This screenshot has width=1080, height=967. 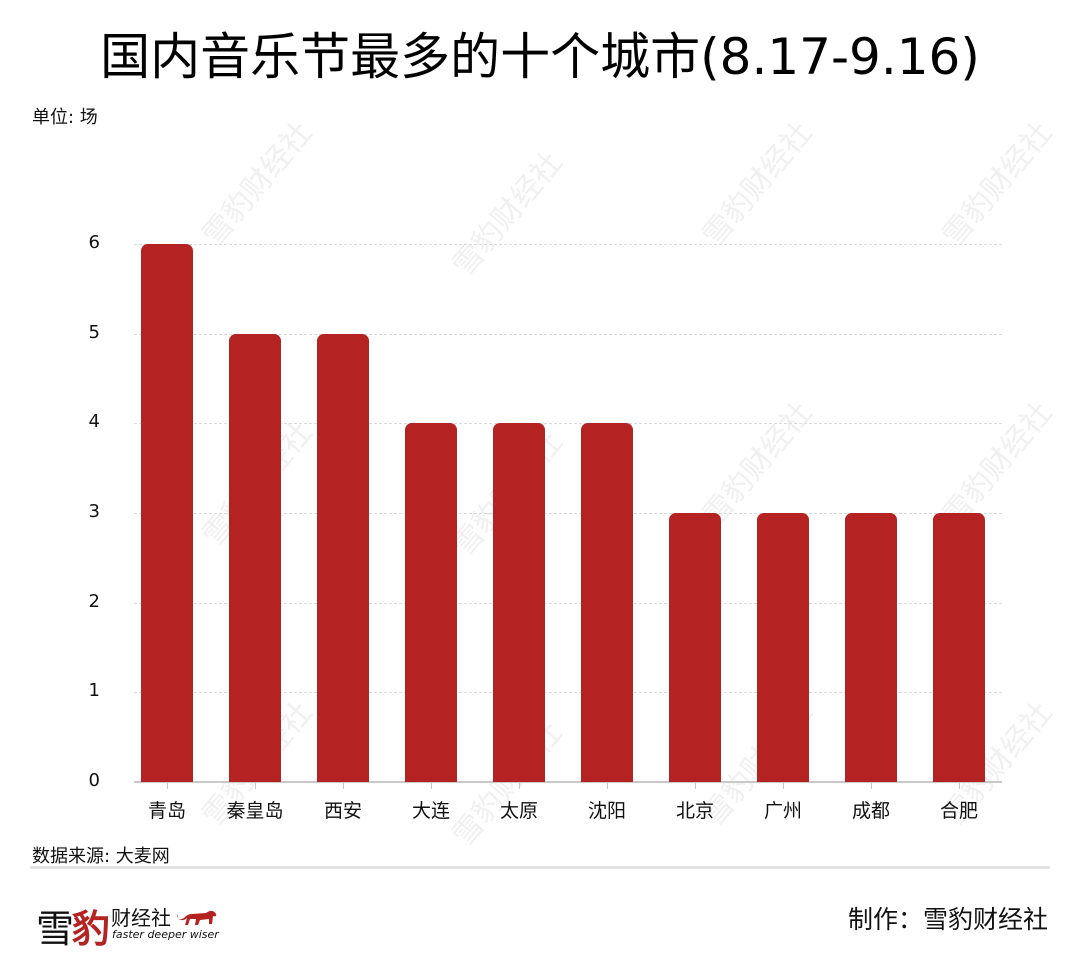 I want to click on footer-divider, so click(x=540, y=867).